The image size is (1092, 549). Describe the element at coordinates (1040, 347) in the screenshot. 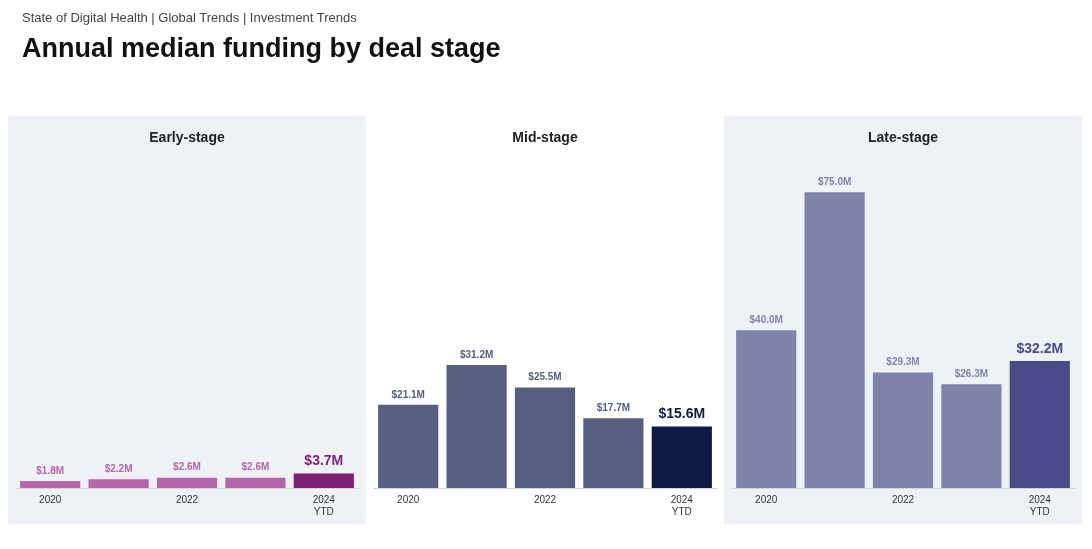

I see `data-label: $32.2M` at that location.